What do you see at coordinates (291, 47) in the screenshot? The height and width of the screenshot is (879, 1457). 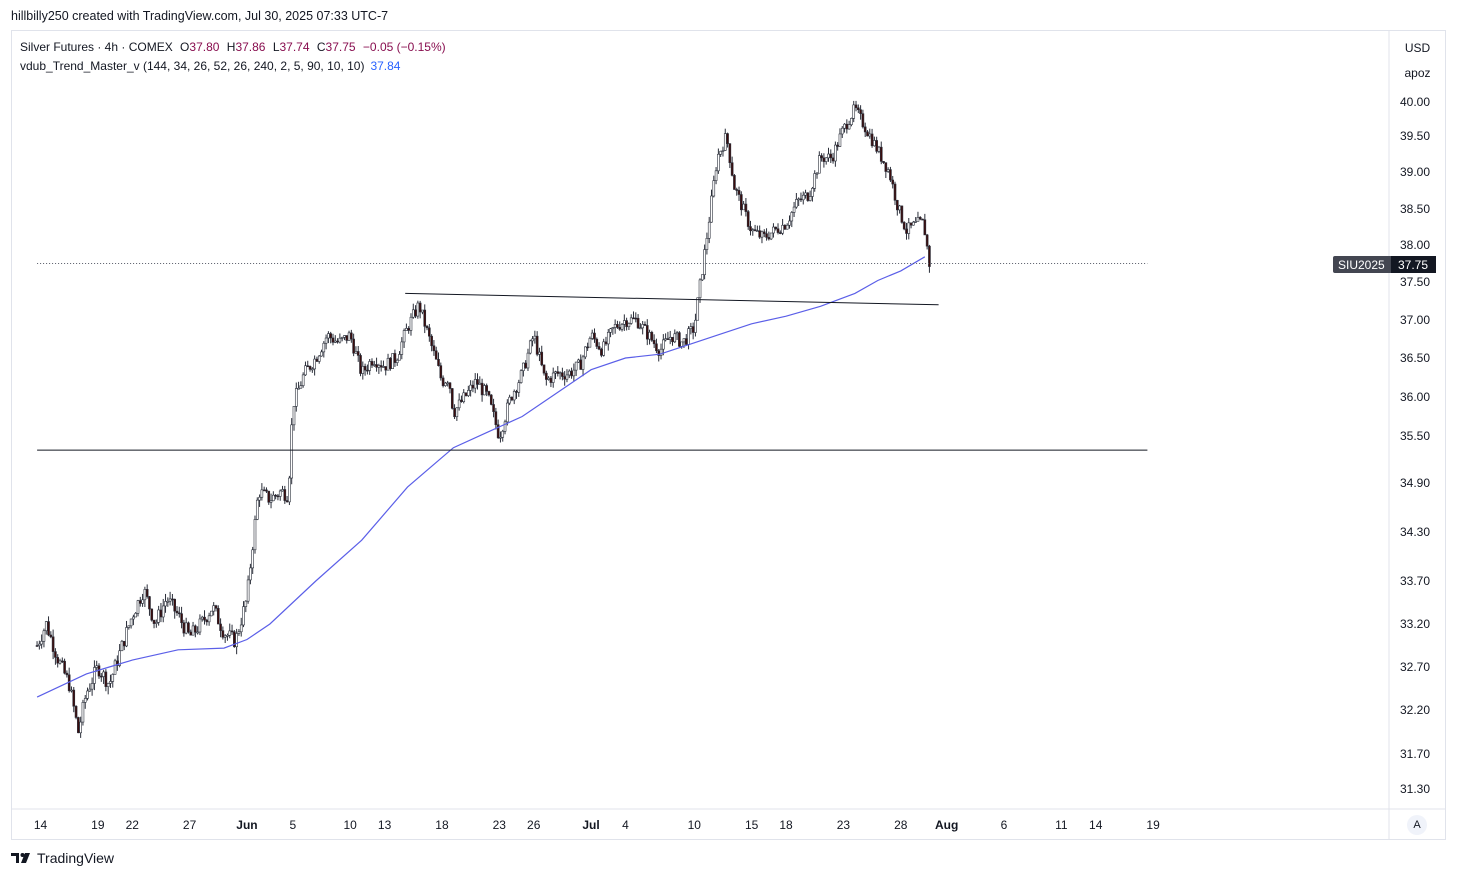 I see `legend-low: L37.74` at bounding box center [291, 47].